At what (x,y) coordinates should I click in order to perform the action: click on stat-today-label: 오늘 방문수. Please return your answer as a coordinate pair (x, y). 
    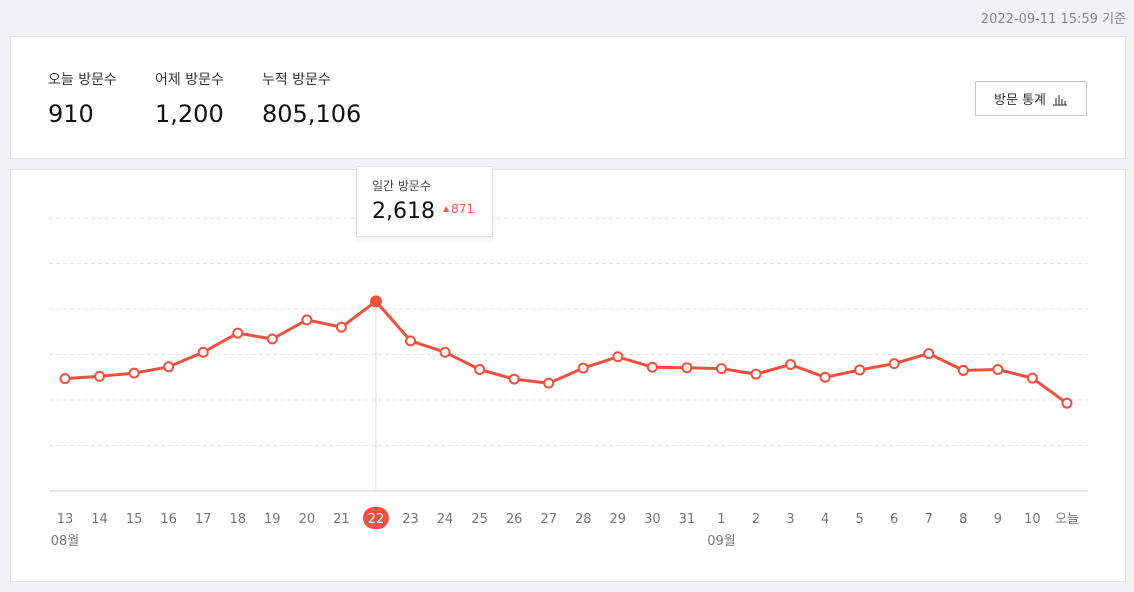
    Looking at the image, I should click on (82, 80).